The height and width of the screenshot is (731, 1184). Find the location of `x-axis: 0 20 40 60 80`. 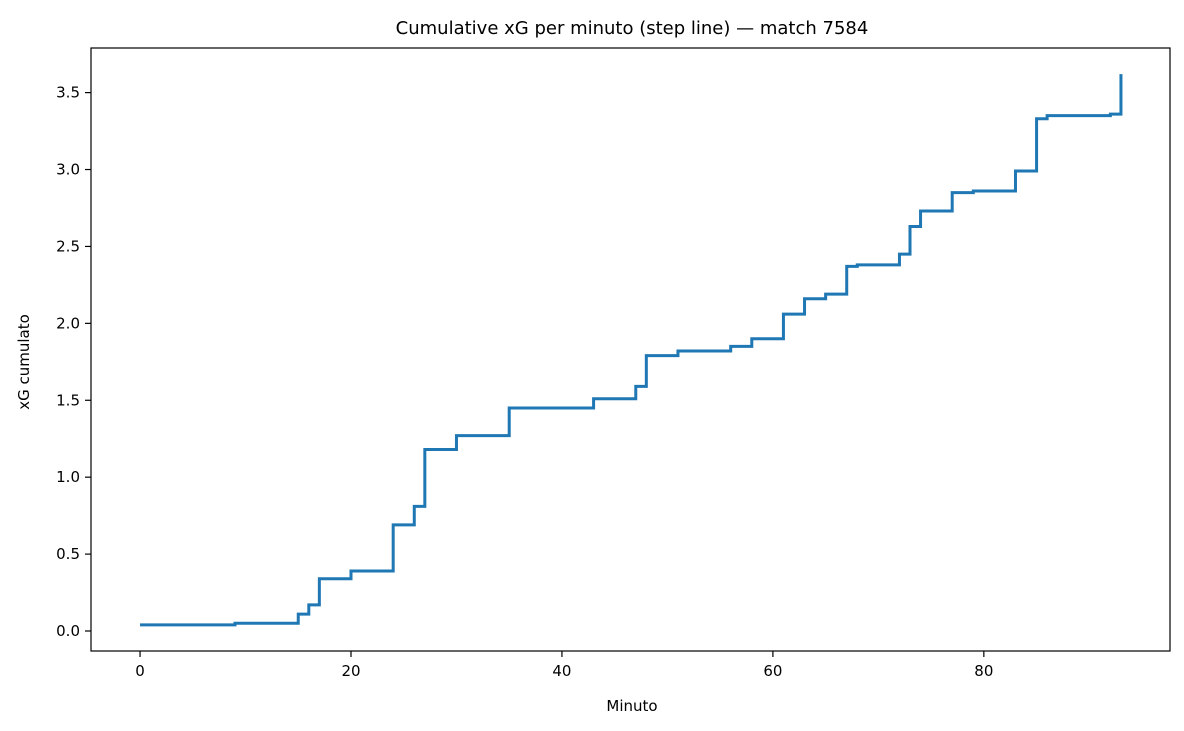

x-axis: 0 20 40 60 80 is located at coordinates (564, 665).